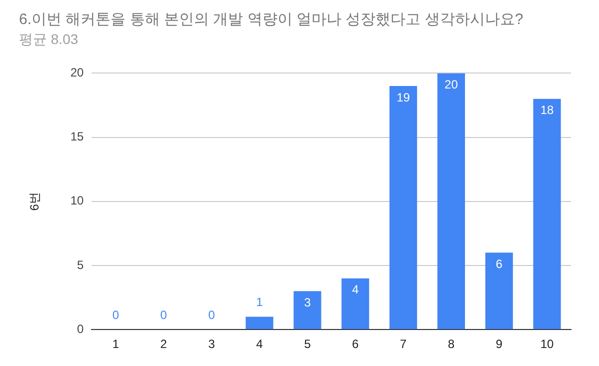 The width and height of the screenshot is (599, 366). Describe the element at coordinates (77, 201) in the screenshot. I see `y-tick-label: 10` at that location.